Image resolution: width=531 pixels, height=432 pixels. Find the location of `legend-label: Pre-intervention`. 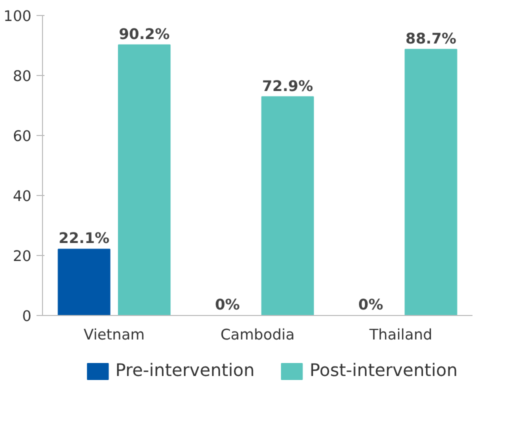

legend-label: Pre-intervention is located at coordinates (185, 371).